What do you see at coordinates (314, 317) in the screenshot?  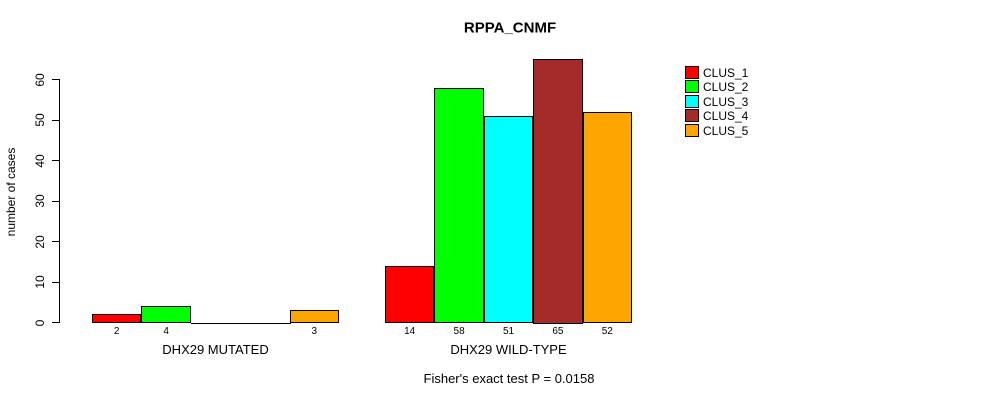 I see `bar-clus_5-group1` at bounding box center [314, 317].